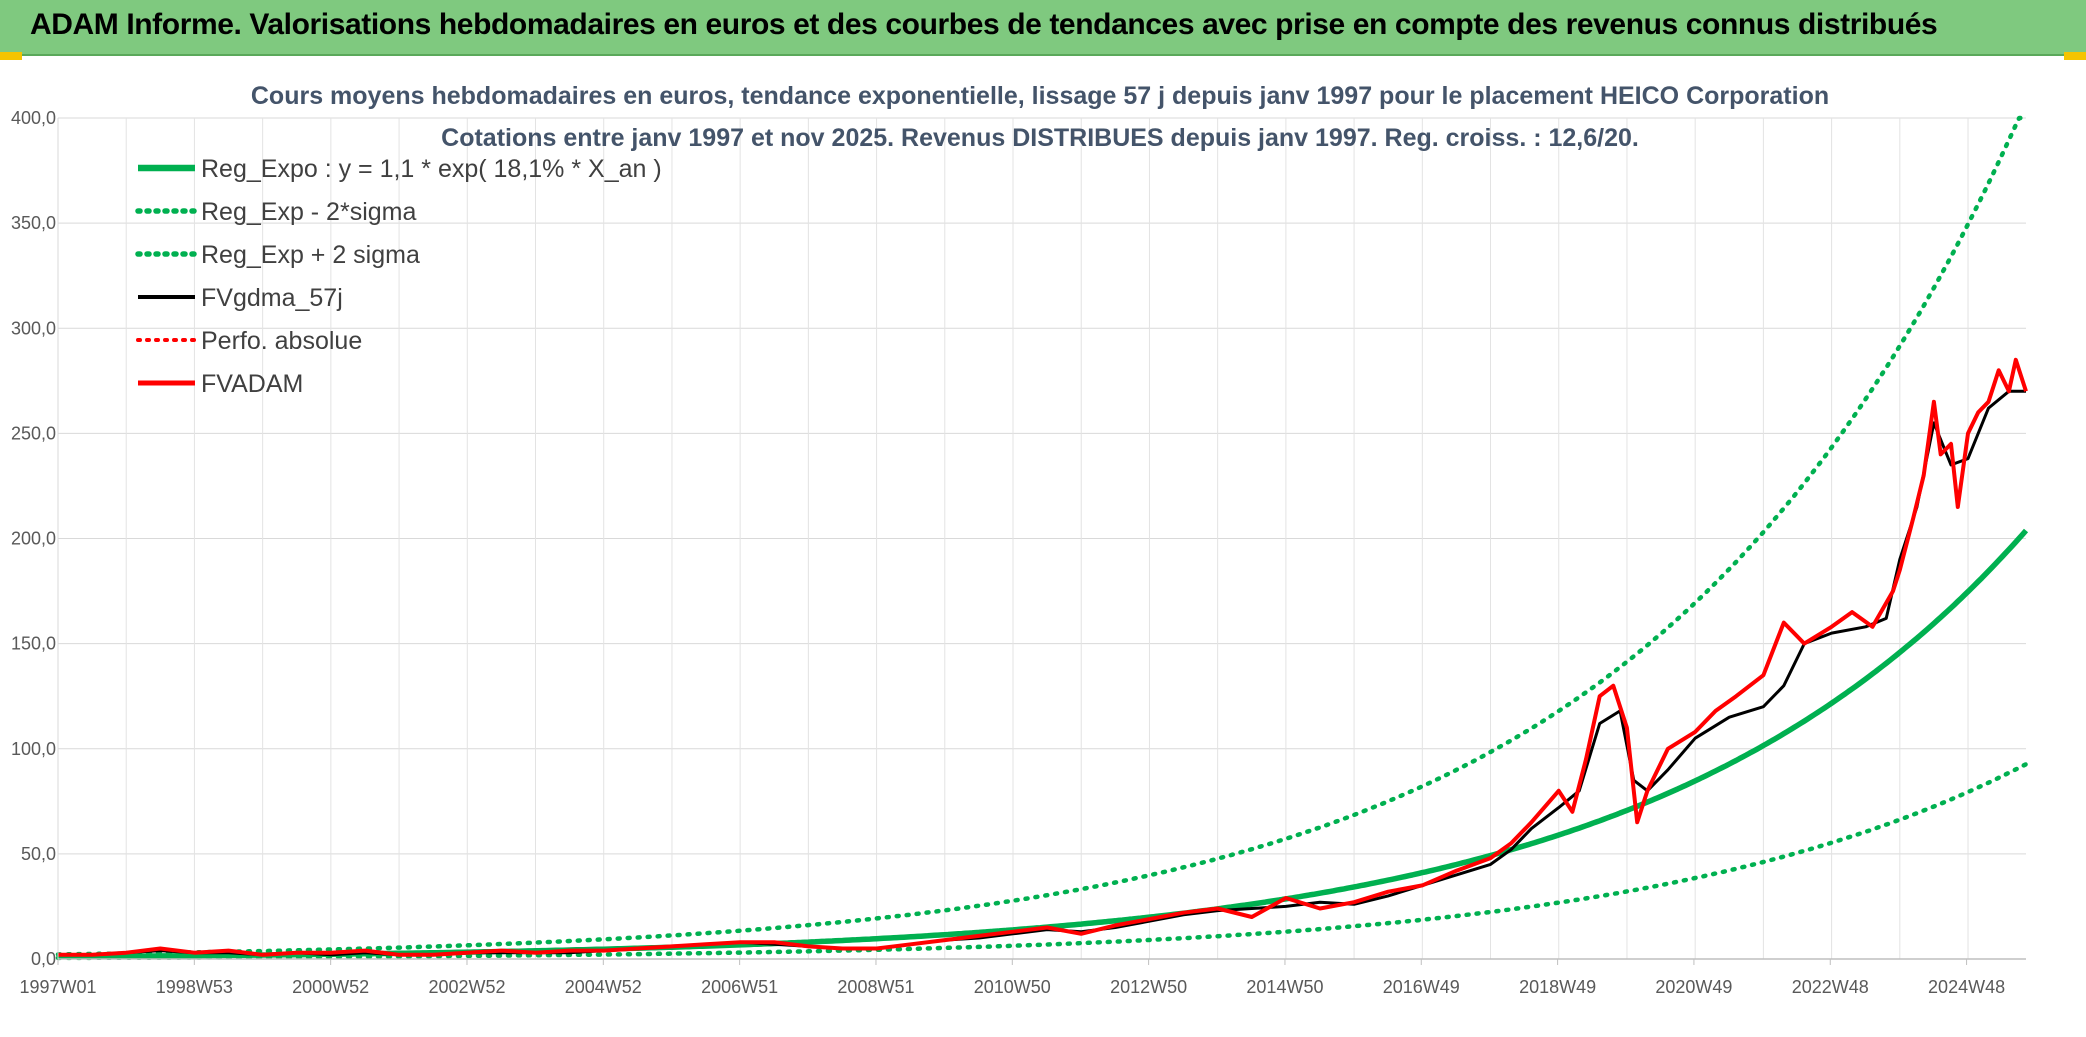  Describe the element at coordinates (466, 987) in the screenshot. I see `x-tick-label: 2002W52` at that location.